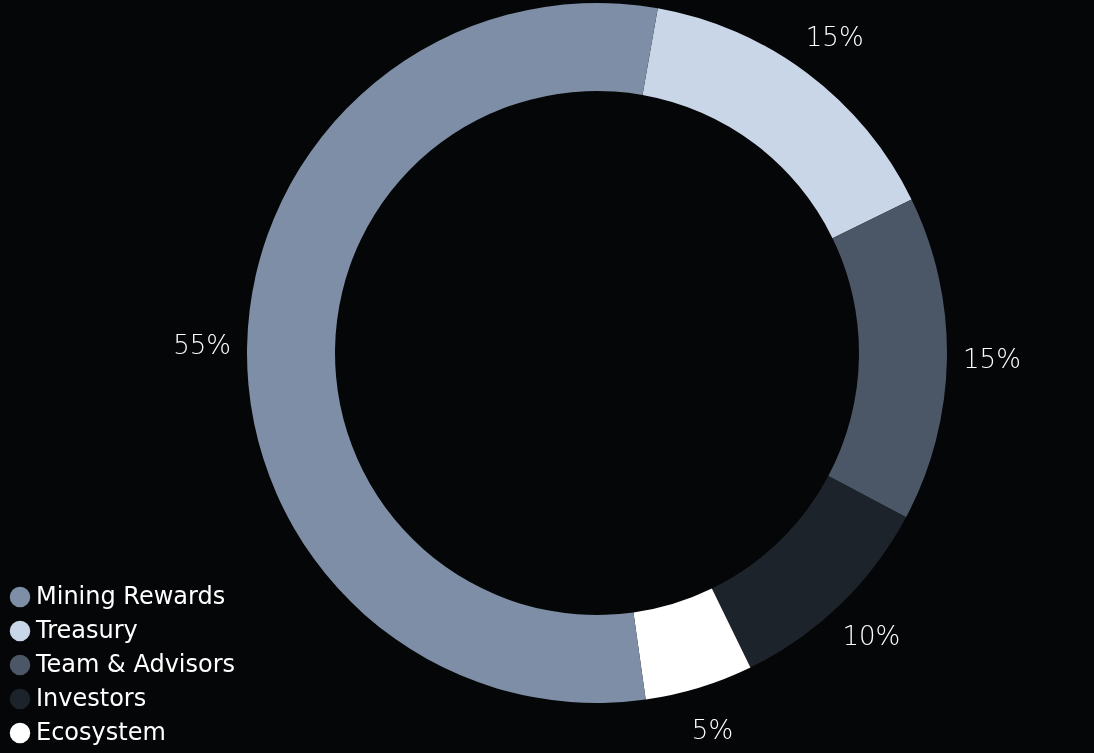 Image resolution: width=1094 pixels, height=753 pixels. I want to click on legend-label: Ecosystem, so click(101, 732).